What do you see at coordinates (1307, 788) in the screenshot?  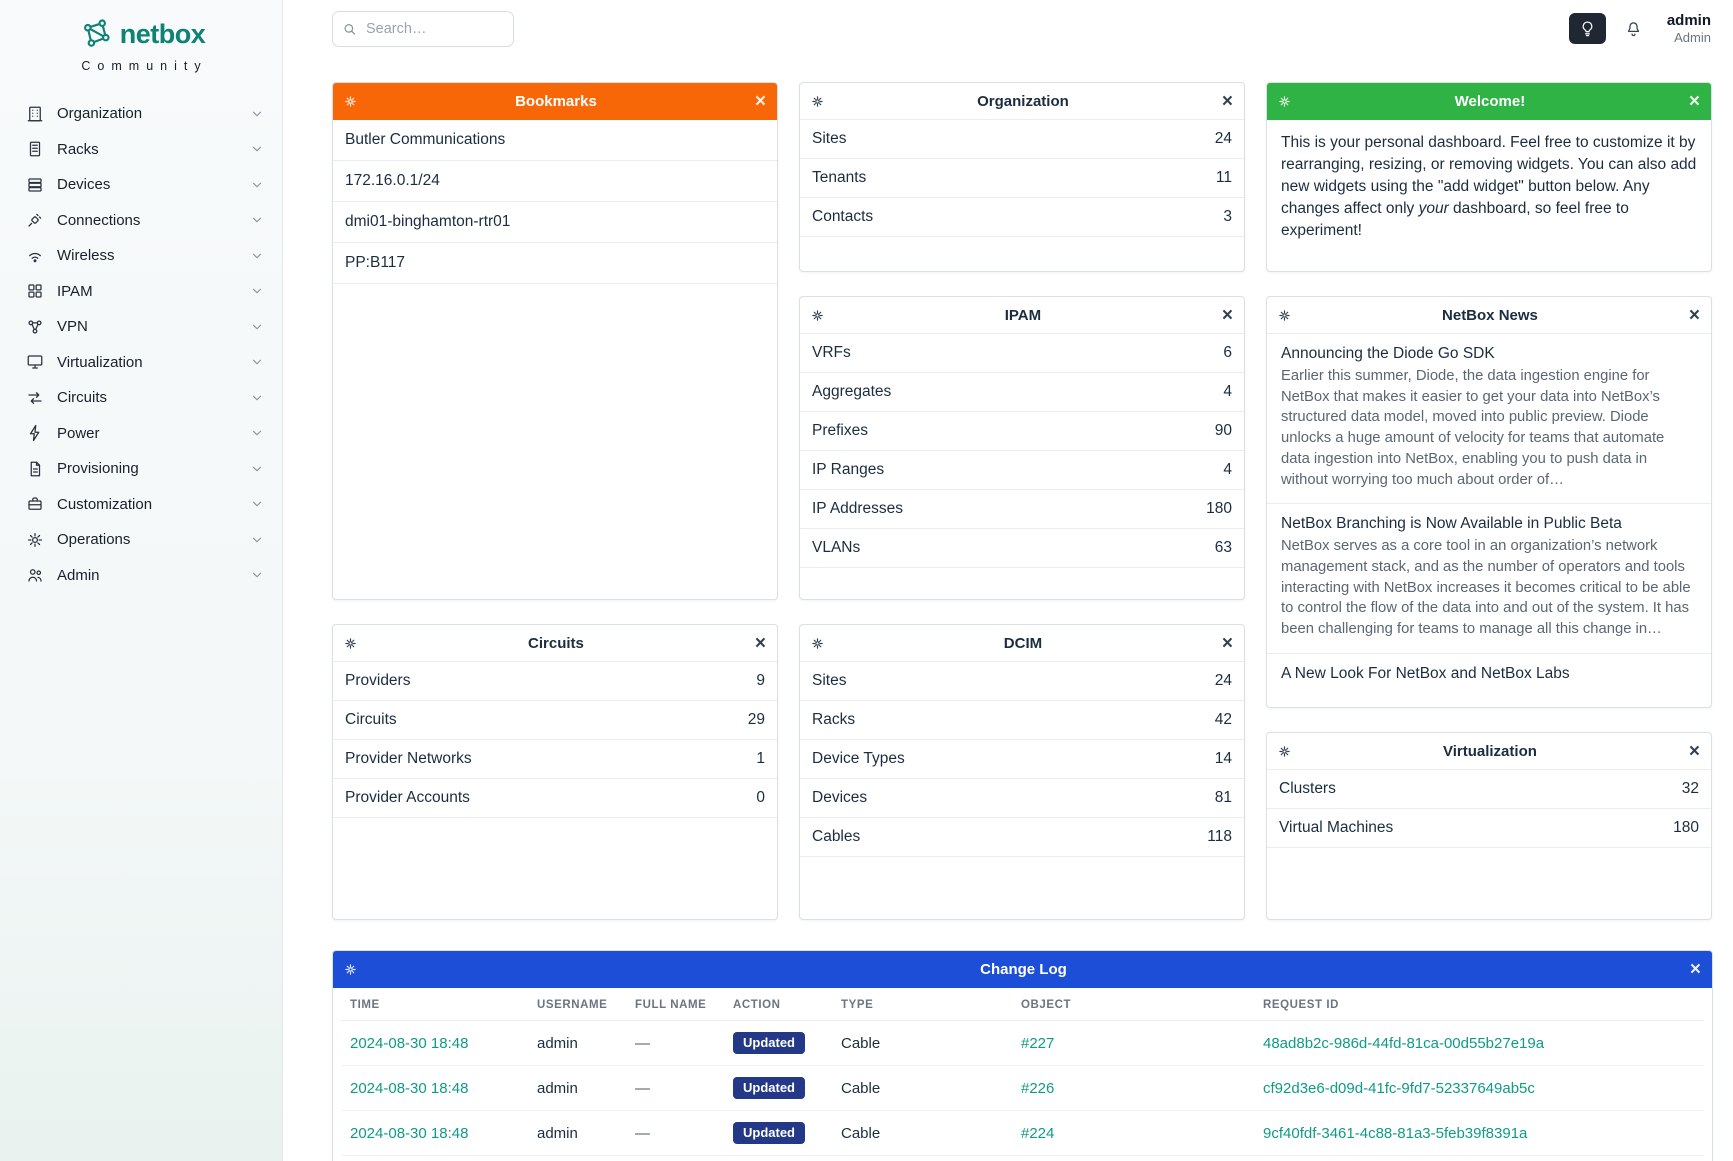 I see `stat-label: Clusters` at bounding box center [1307, 788].